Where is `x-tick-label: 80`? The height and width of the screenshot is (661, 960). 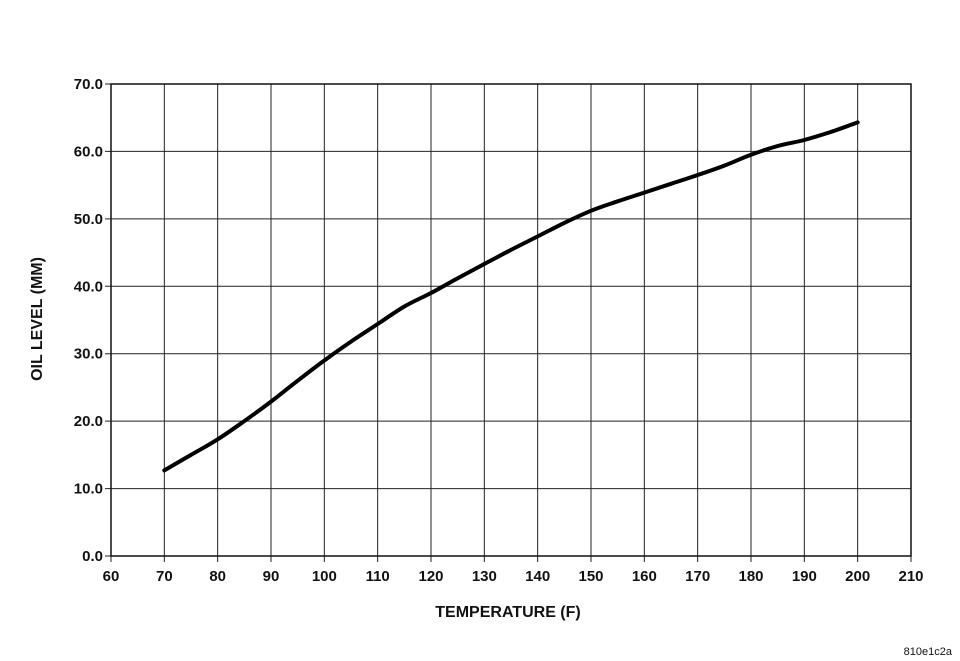
x-tick-label: 80 is located at coordinates (217, 576).